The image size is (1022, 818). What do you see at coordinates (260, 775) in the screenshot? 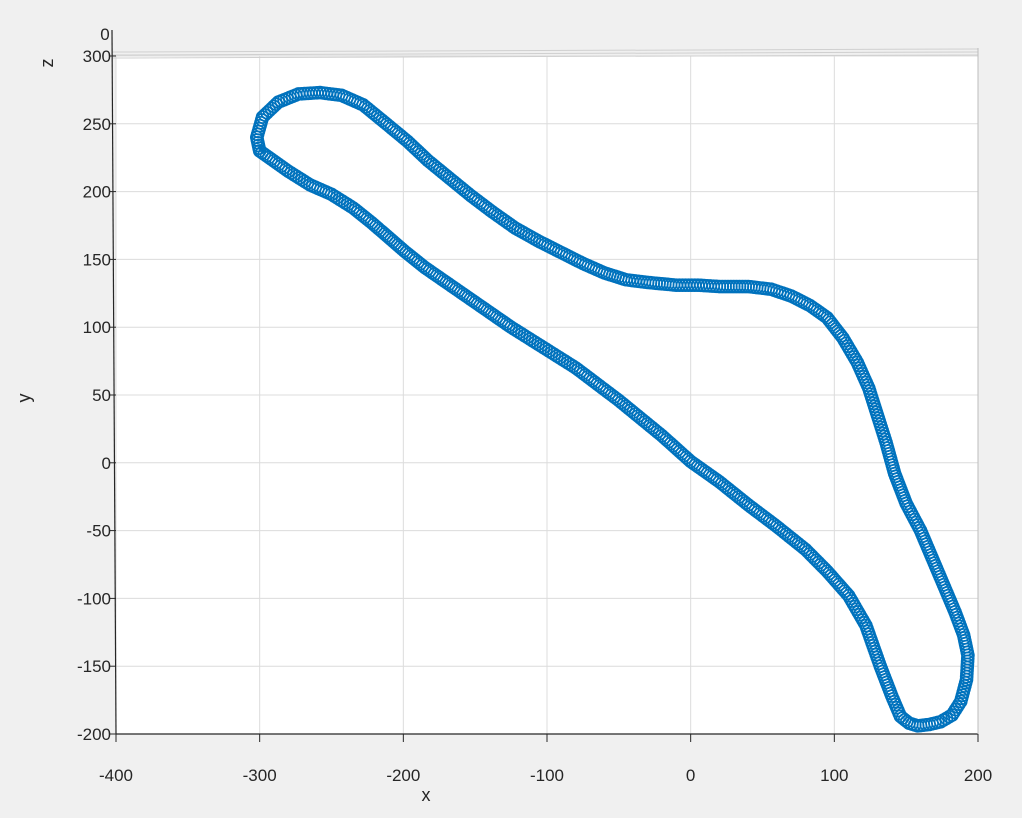
I see `x-tick-label: -300` at bounding box center [260, 775].